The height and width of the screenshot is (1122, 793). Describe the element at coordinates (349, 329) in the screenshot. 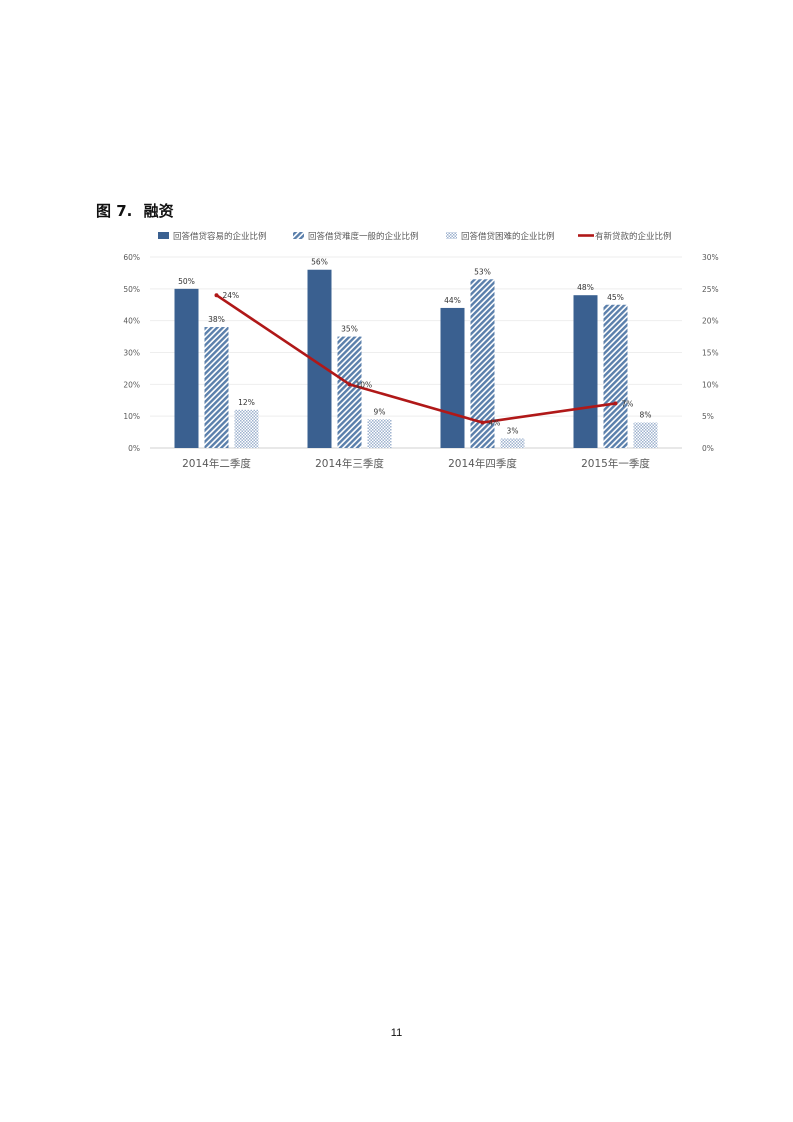

I see `bar-data-label: 35%` at that location.